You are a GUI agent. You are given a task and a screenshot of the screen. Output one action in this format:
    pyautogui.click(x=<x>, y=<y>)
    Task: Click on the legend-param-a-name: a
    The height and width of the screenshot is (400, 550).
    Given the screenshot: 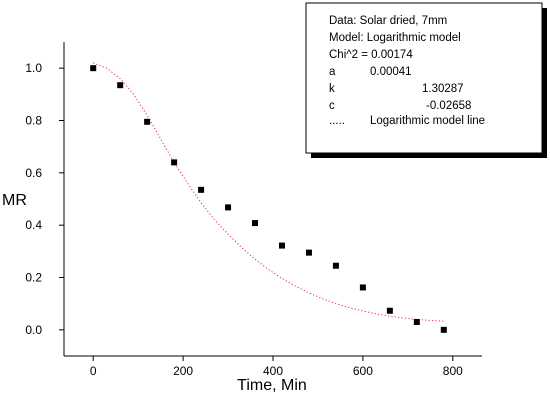 What is the action you would take?
    pyautogui.click(x=332, y=72)
    